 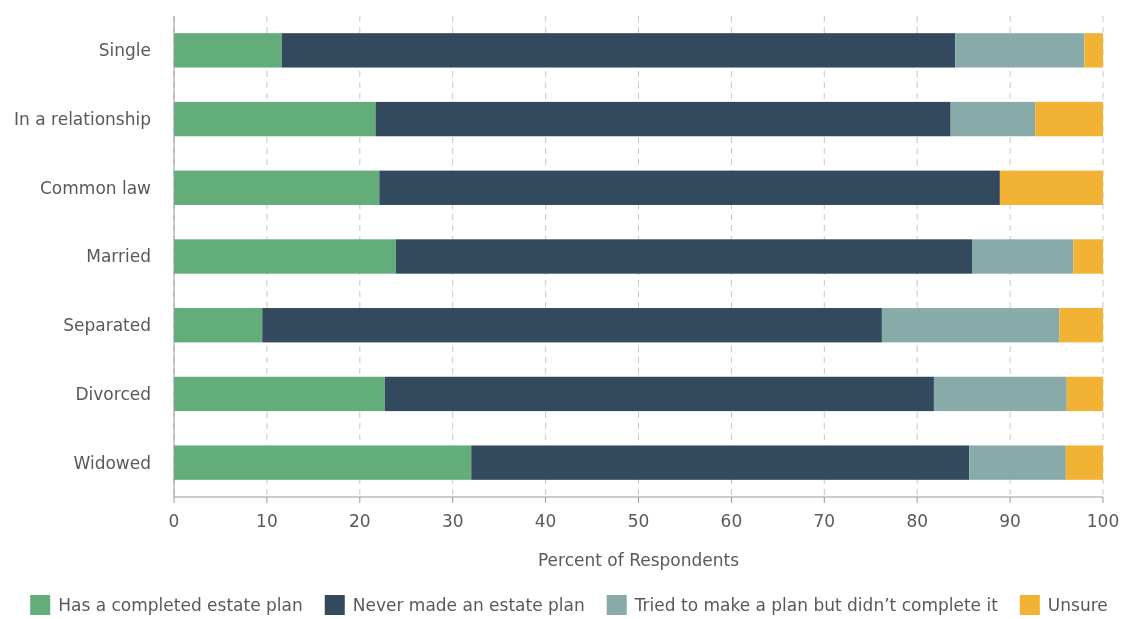 What do you see at coordinates (468, 604) in the screenshot?
I see `legend-label: Never made an estate plan` at bounding box center [468, 604].